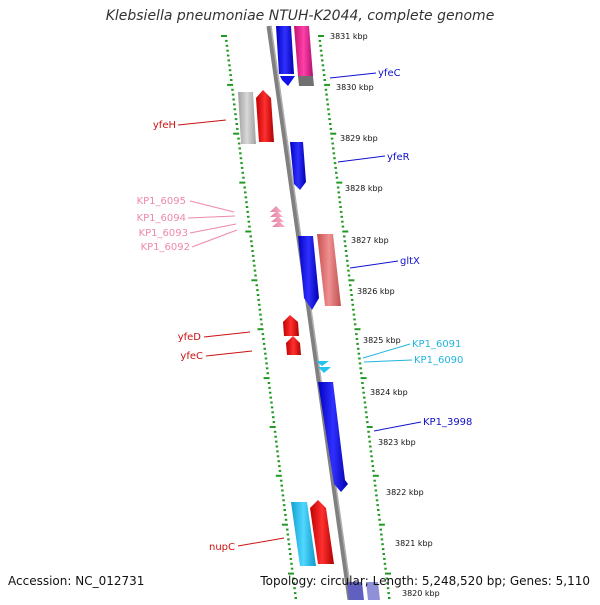  Describe the element at coordinates (306, 81) in the screenshot. I see `gene-grey-cap` at that location.